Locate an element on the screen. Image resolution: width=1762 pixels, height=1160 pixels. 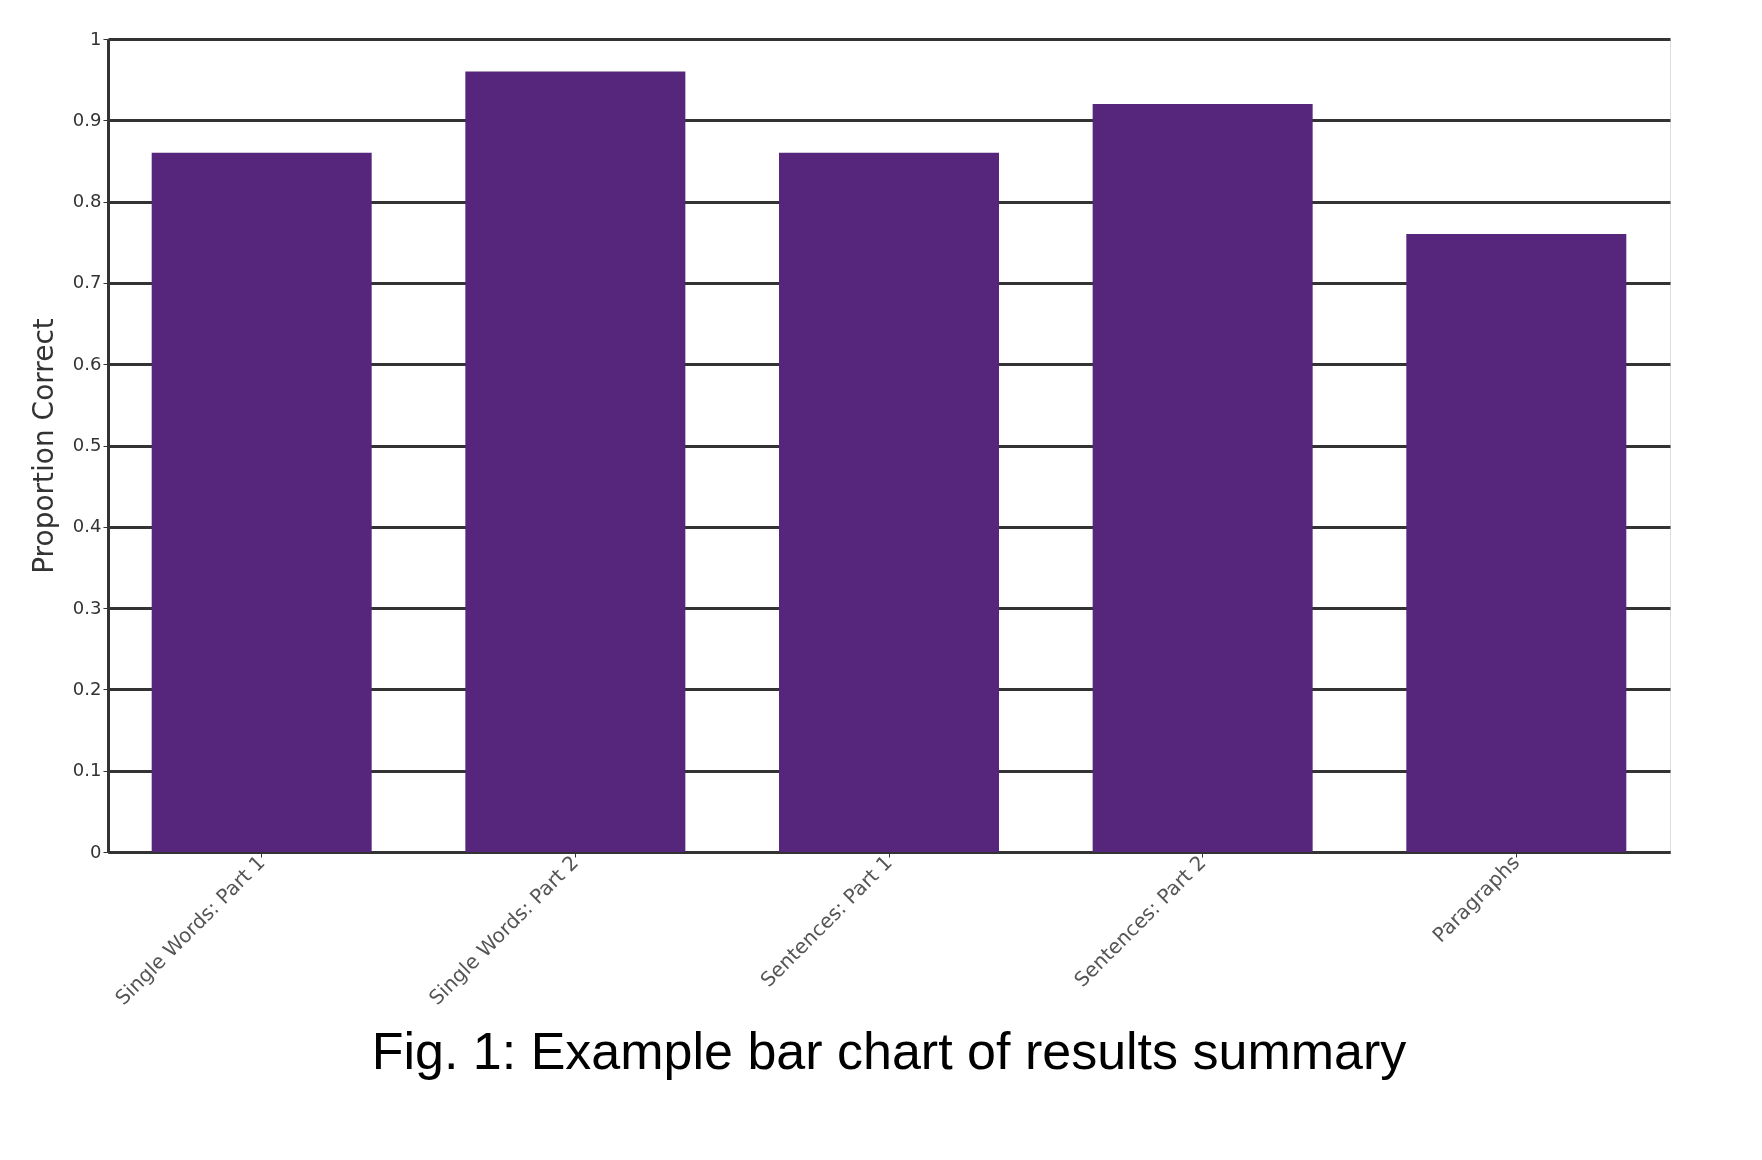
y-tick-label: 0.1 is located at coordinates (87, 770).